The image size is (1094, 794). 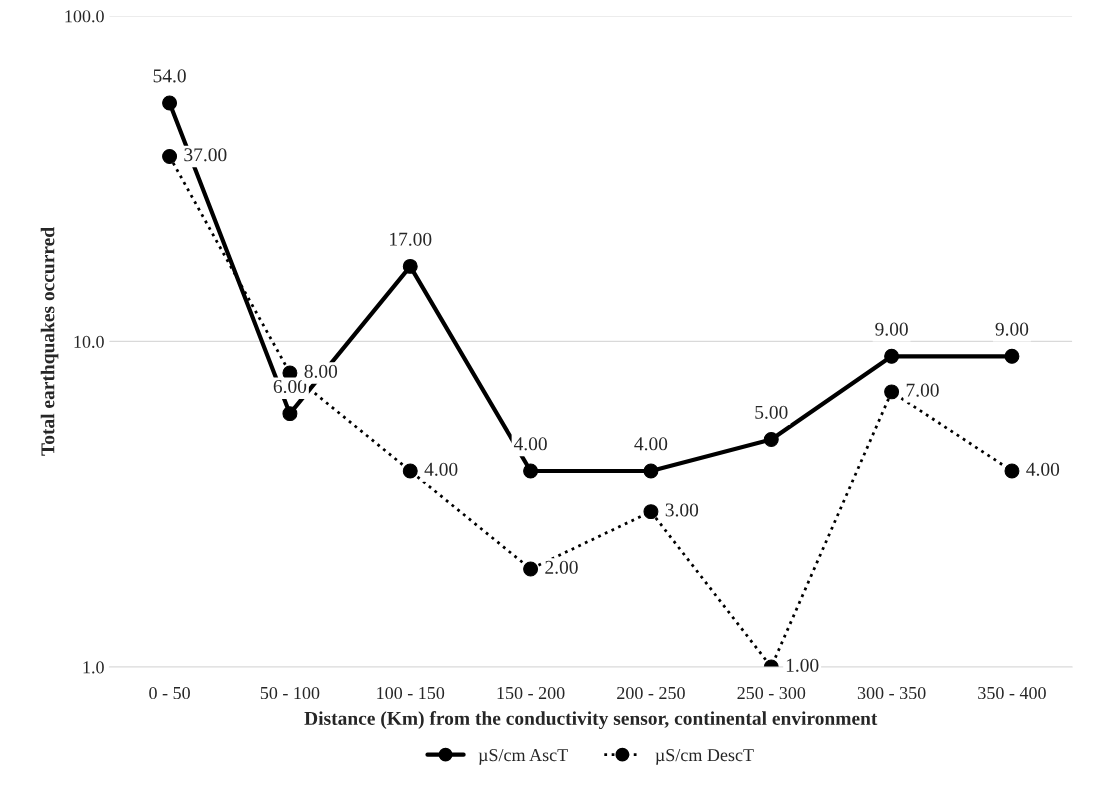 I want to click on x-tick-label: 150 - 200, so click(x=531, y=693).